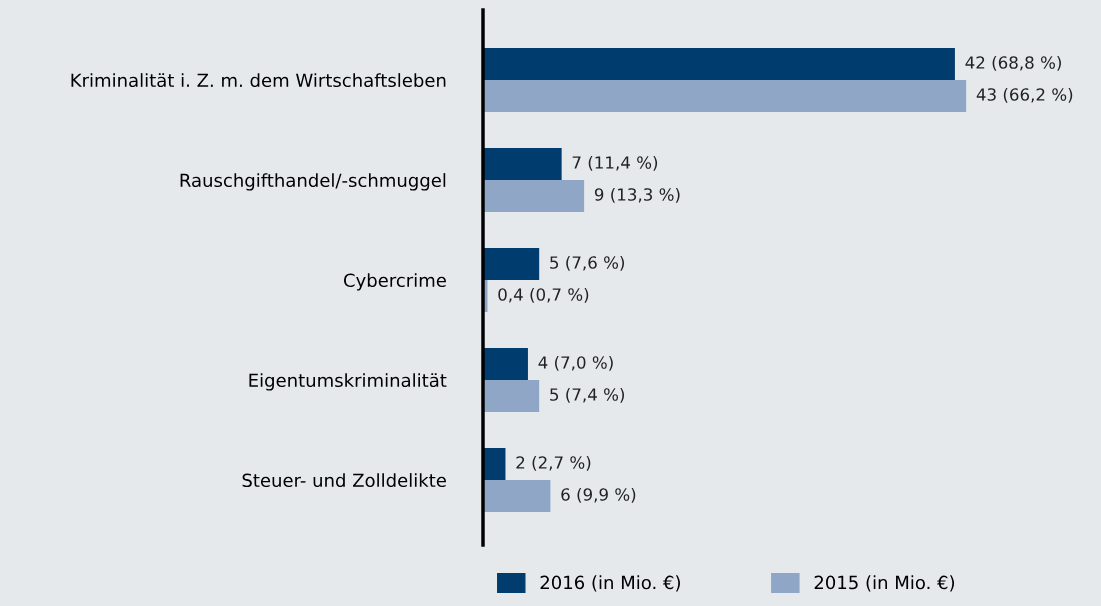 Image resolution: width=1101 pixels, height=606 pixels. What do you see at coordinates (394, 282) in the screenshot?
I see `y-tick-label: Cybercrime` at bounding box center [394, 282].